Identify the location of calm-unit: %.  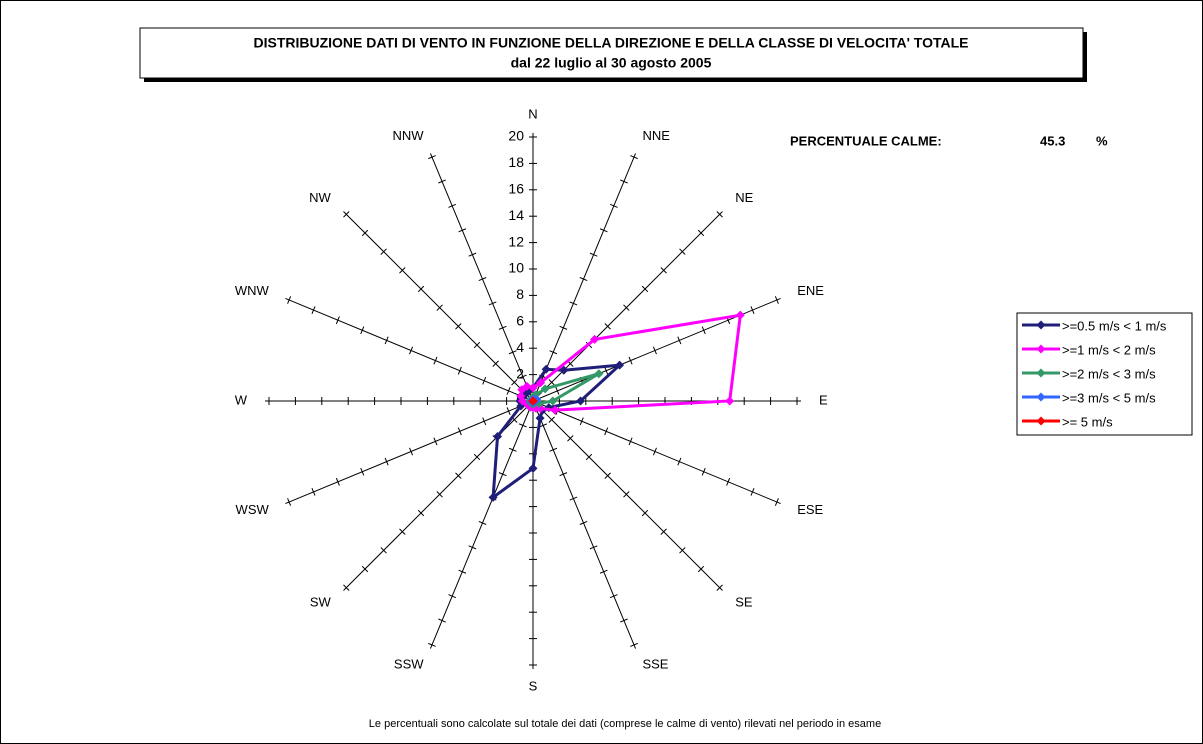
(1102, 140).